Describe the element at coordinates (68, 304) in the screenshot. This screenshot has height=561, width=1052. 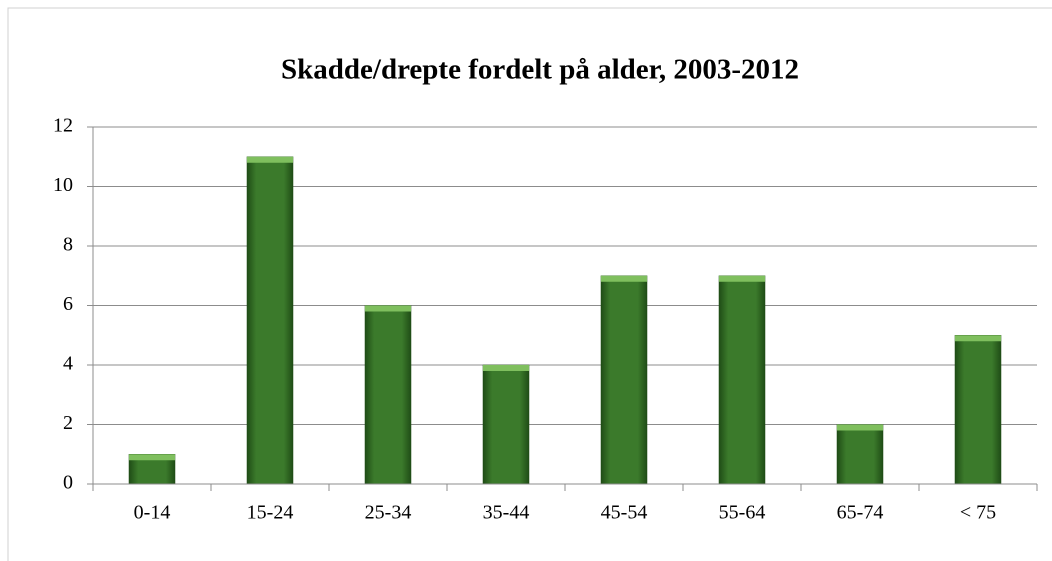
I see `y-tick-label: 6` at that location.